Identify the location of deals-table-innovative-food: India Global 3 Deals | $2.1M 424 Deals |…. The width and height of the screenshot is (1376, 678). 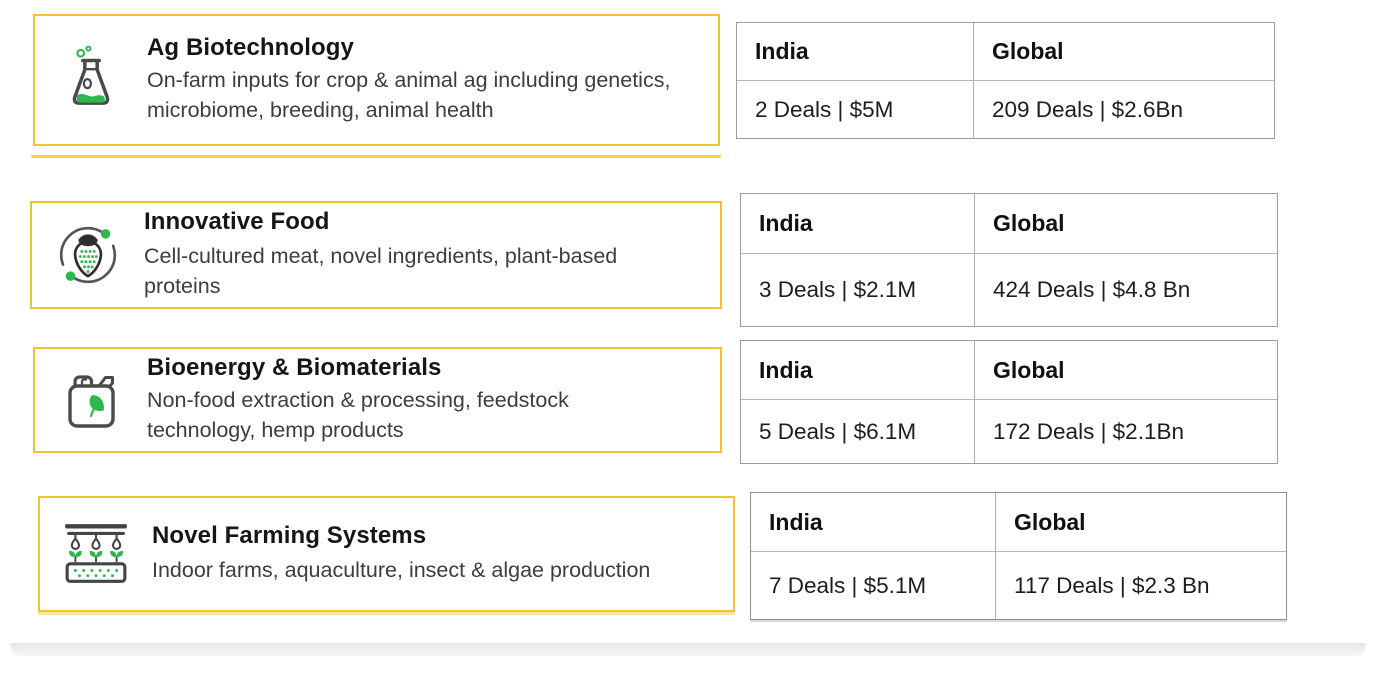
(1009, 260).